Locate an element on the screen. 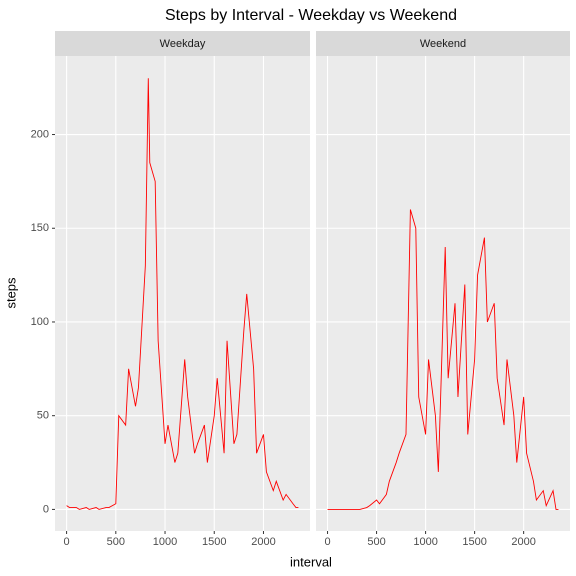 This screenshot has width=576, height=576. strip-label: Weekend is located at coordinates (443, 44).